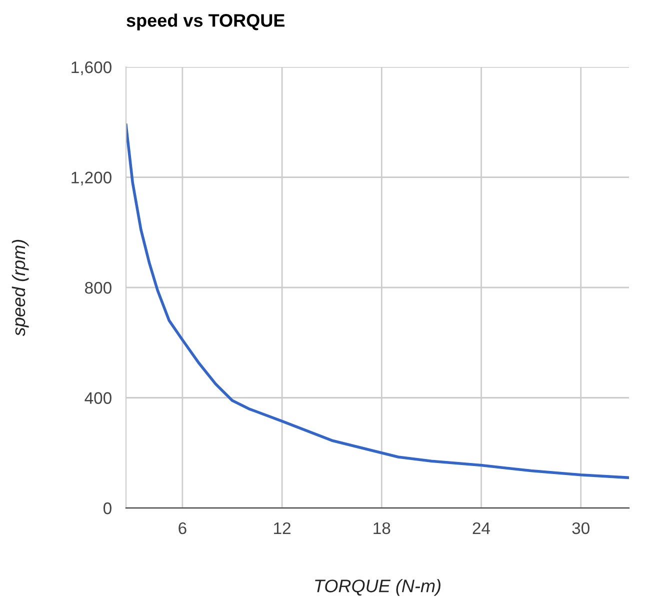  Describe the element at coordinates (282, 528) in the screenshot. I see `x-tick-label: 12` at that location.